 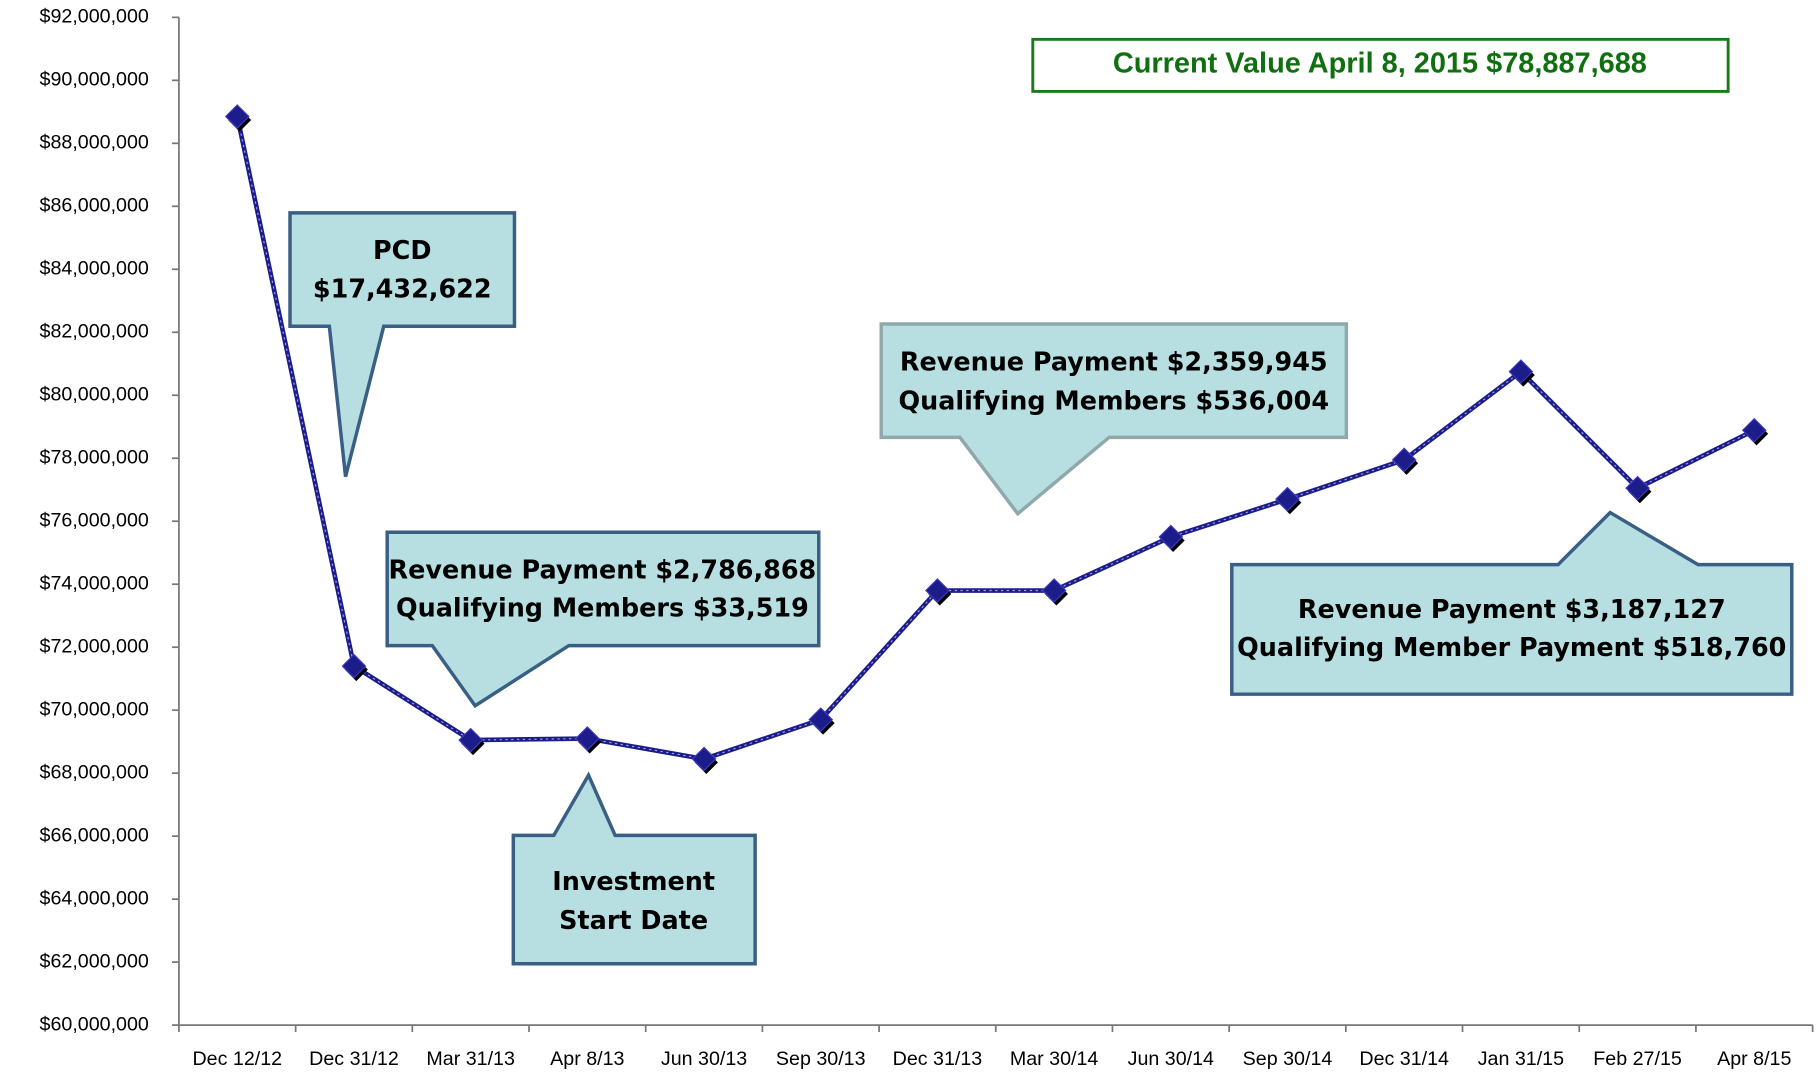 What do you see at coordinates (402, 289) in the screenshot?
I see `callout-text: $17,432,622` at bounding box center [402, 289].